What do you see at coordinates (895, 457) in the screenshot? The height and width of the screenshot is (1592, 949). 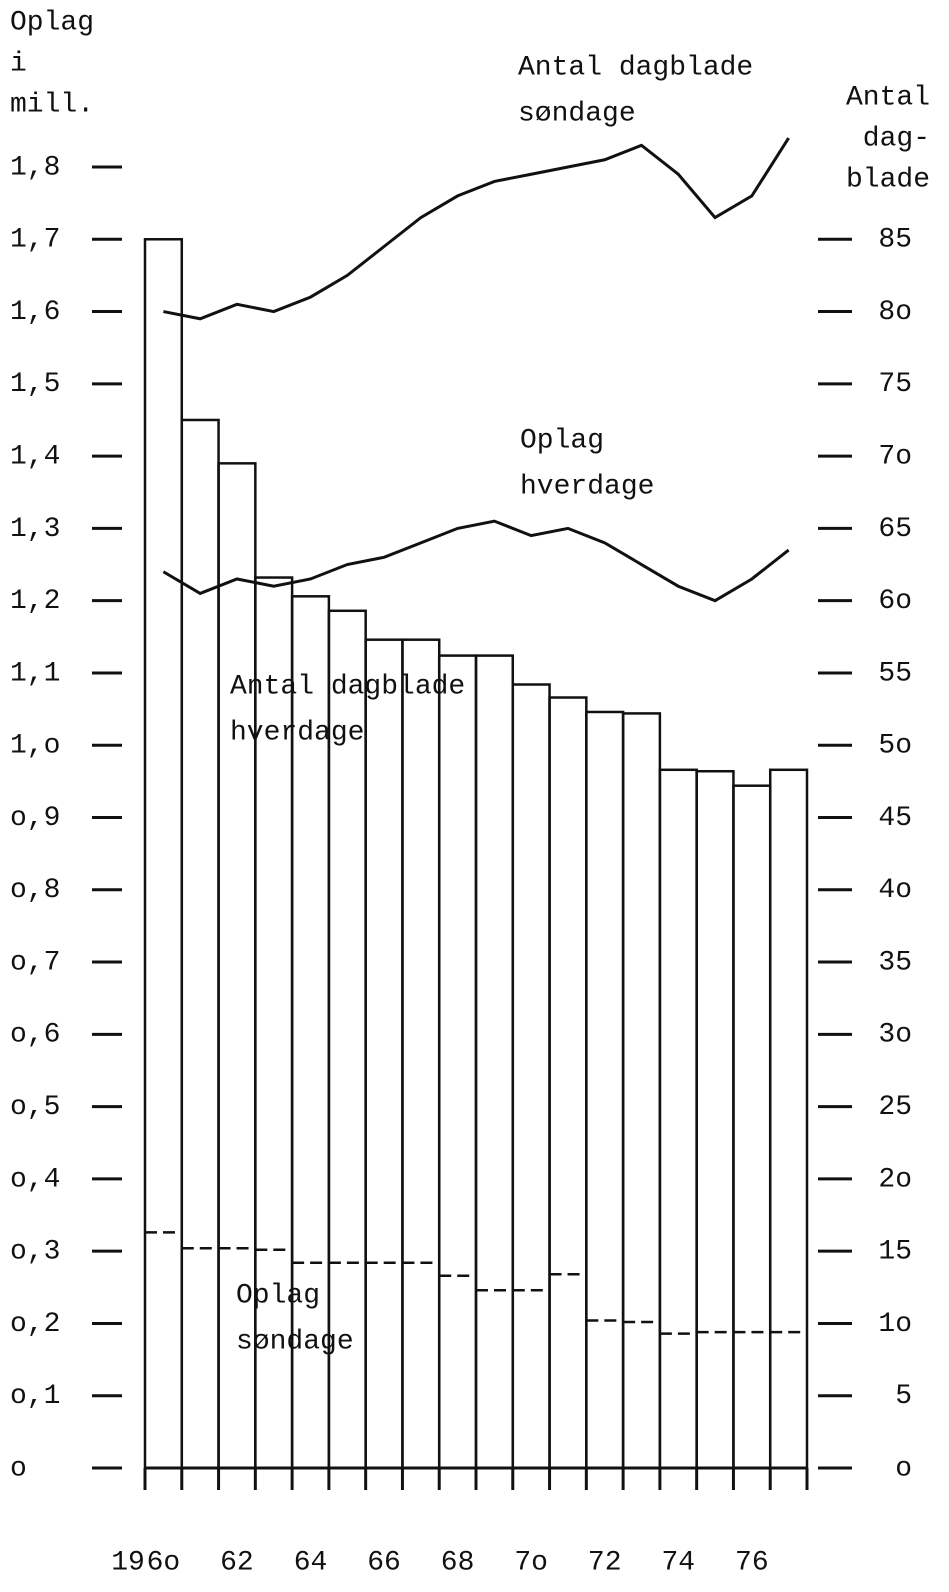 I see `y2-tick-label: 7o` at bounding box center [895, 457].